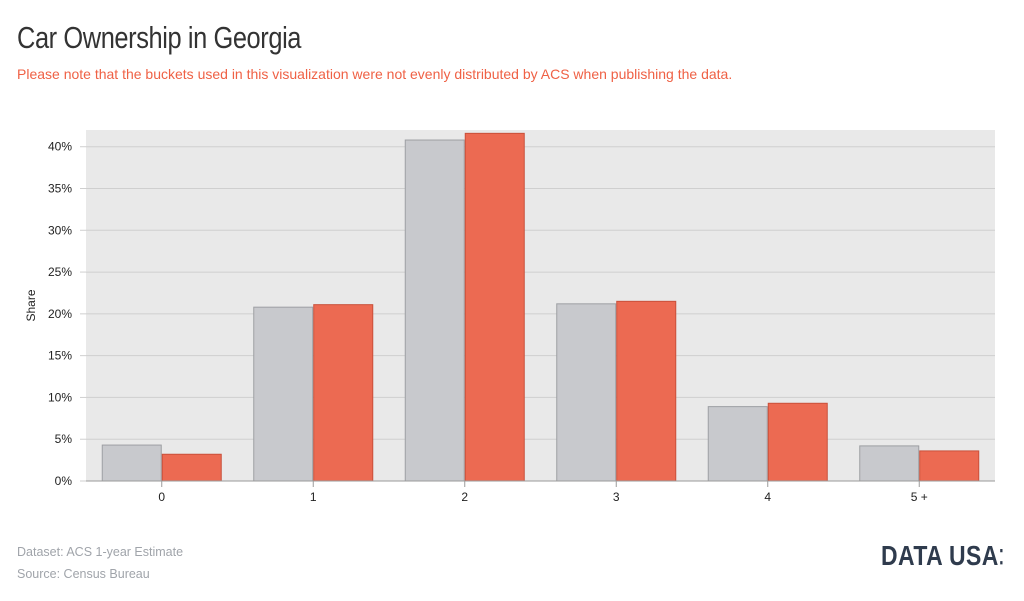 Image resolution: width=1024 pixels, height=601 pixels. Describe the element at coordinates (64, 439) in the screenshot. I see `y-tick-label: 5%` at that location.